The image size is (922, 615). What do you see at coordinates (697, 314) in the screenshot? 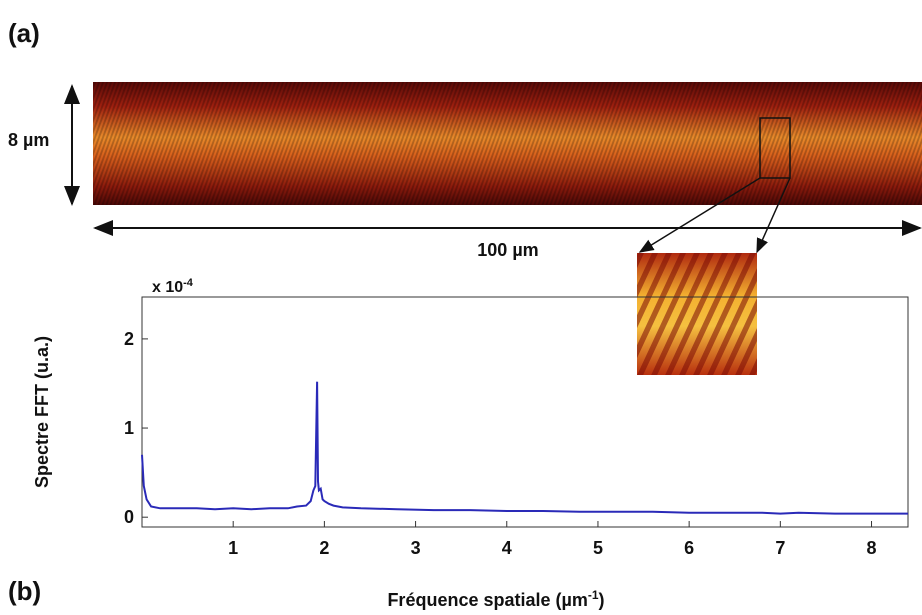
I see `zoom-inset-texture` at bounding box center [697, 314].